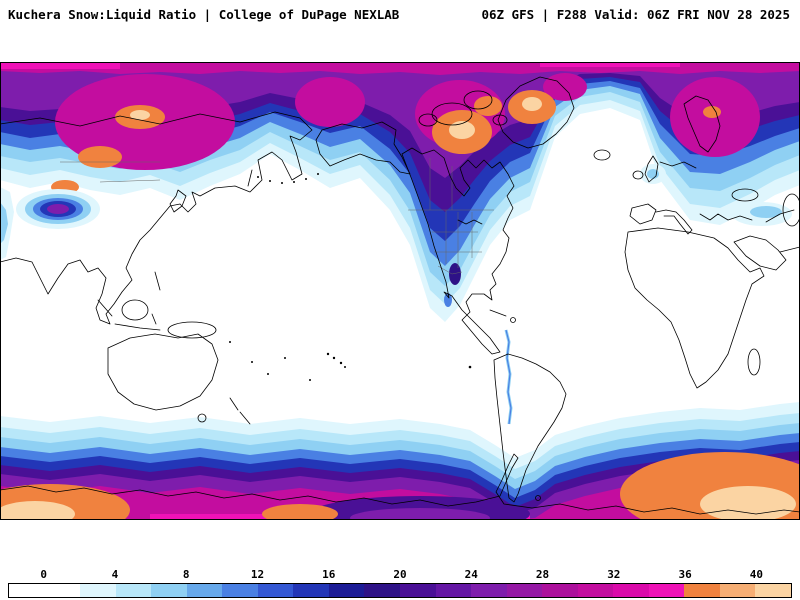 This screenshot has height=600, width=800. I want to click on colorbar-tick-label: 32, so click(614, 574).